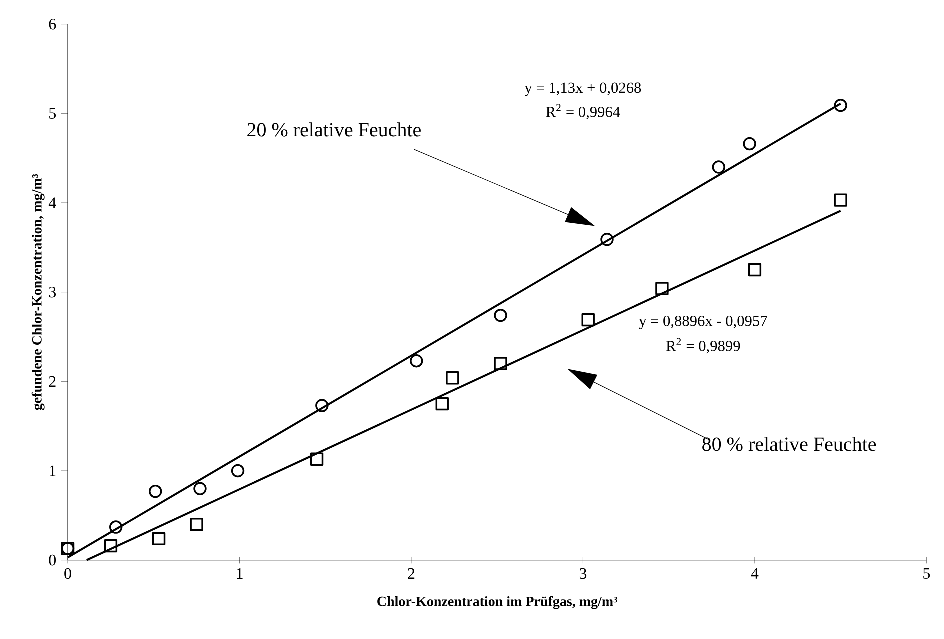  What do you see at coordinates (583, 574) in the screenshot?
I see `x-tick-label: 3` at bounding box center [583, 574].